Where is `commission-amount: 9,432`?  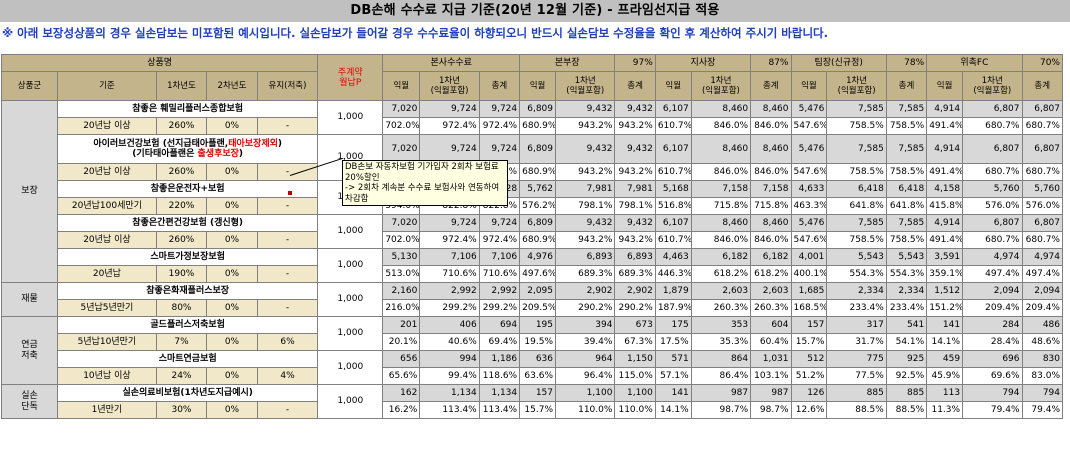
commission-amount: 9,432 is located at coordinates (635, 223).